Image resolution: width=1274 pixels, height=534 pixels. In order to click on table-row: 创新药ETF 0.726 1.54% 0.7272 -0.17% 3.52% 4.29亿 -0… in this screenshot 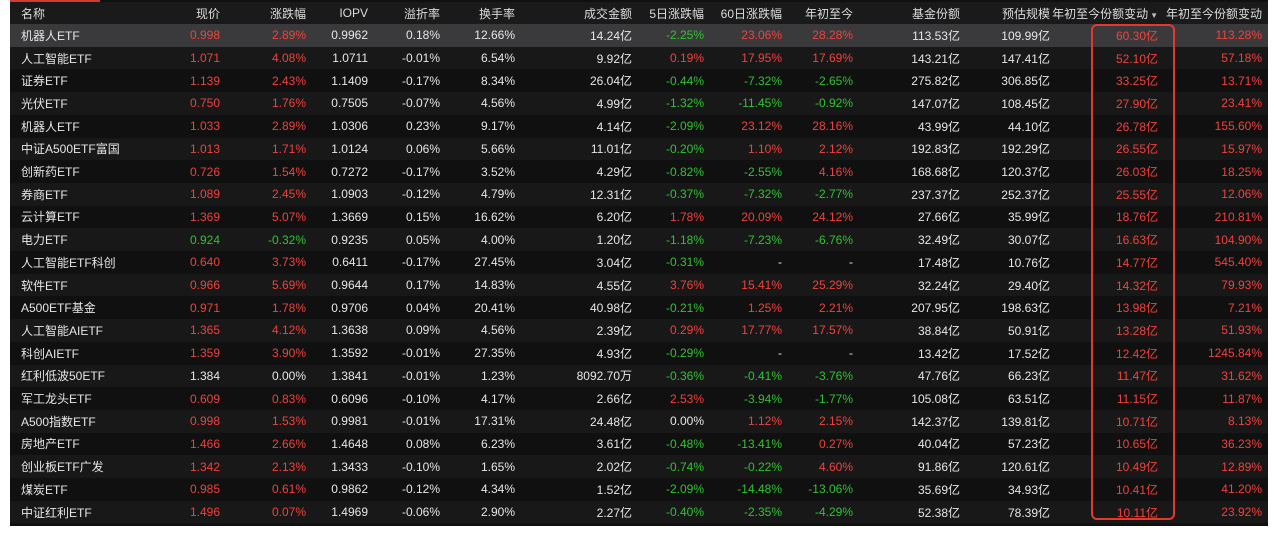, I will do `click(639, 171)`.